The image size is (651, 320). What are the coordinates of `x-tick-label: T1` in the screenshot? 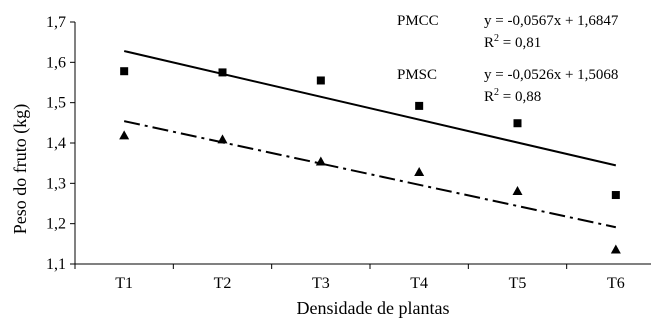 It's located at (124, 283).